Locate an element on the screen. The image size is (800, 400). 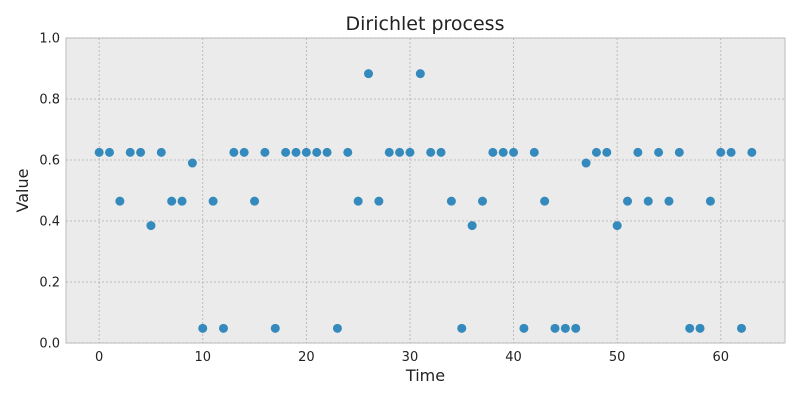
x-tick-label: 60 is located at coordinates (720, 357).